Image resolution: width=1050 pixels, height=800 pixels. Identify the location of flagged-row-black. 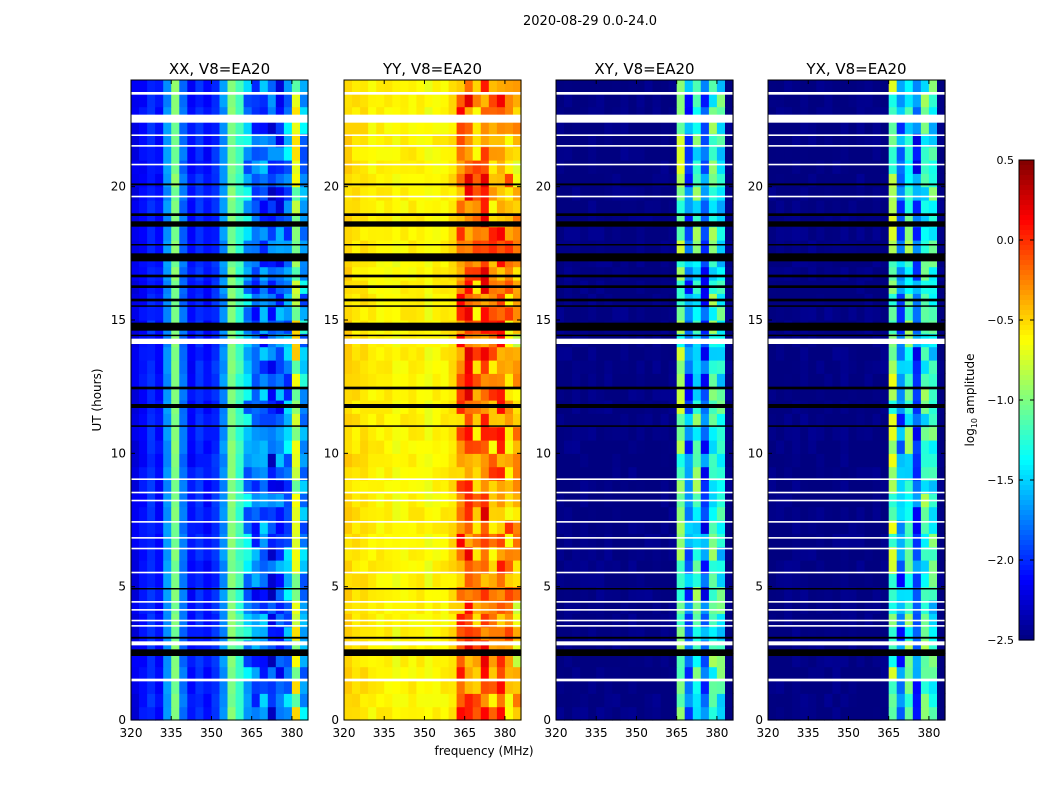
(644, 637).